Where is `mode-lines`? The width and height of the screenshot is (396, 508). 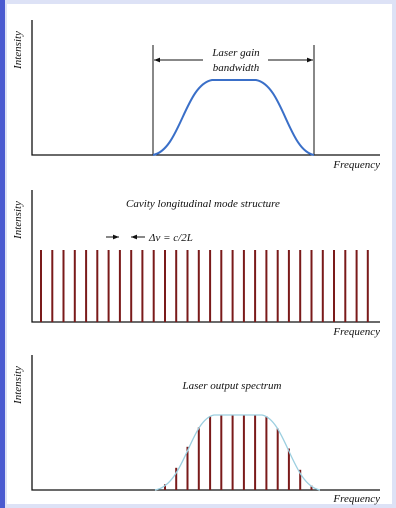
mode-lines is located at coordinates (204, 286).